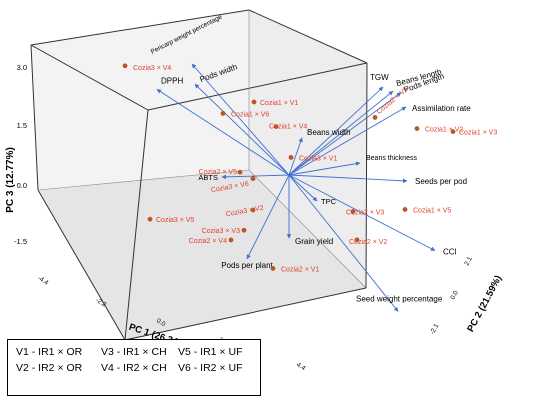 The height and width of the screenshot is (402, 550). I want to click on variable-label: TPC, so click(329, 201).